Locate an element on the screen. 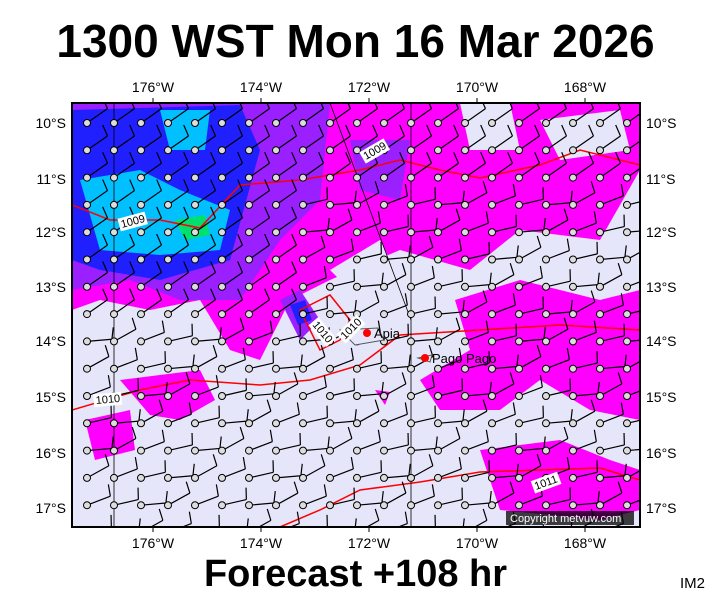  place-markers: Apia Pago Pago is located at coordinates (429, 346).